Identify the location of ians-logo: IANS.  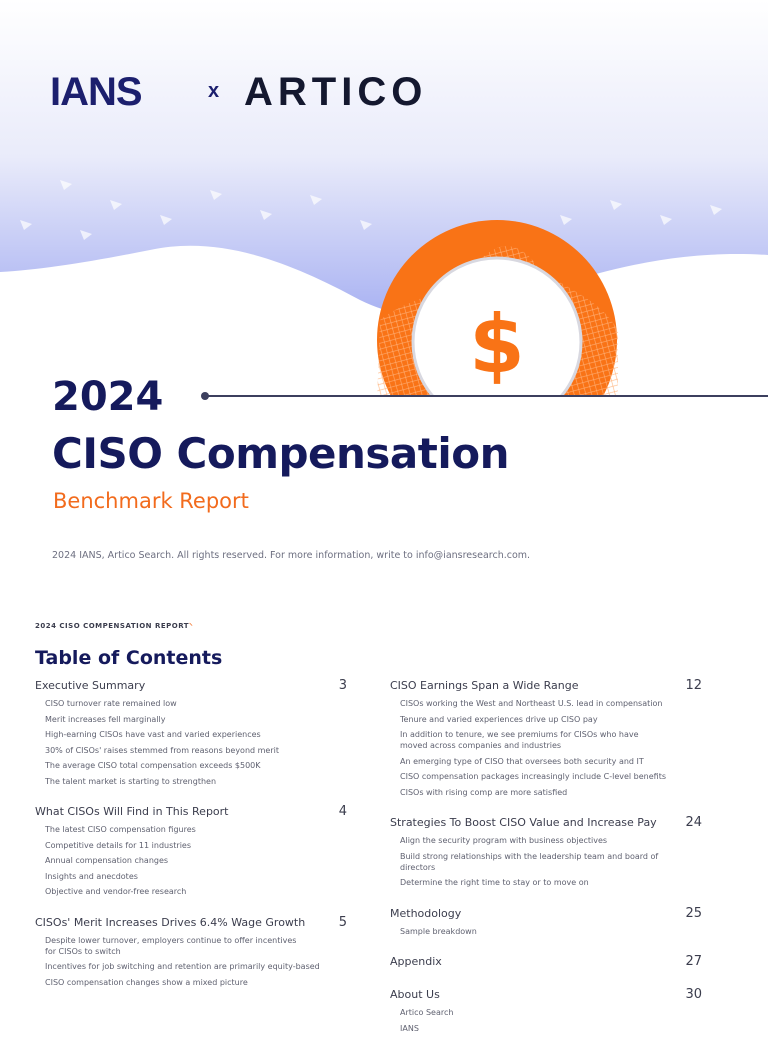
(96, 92).